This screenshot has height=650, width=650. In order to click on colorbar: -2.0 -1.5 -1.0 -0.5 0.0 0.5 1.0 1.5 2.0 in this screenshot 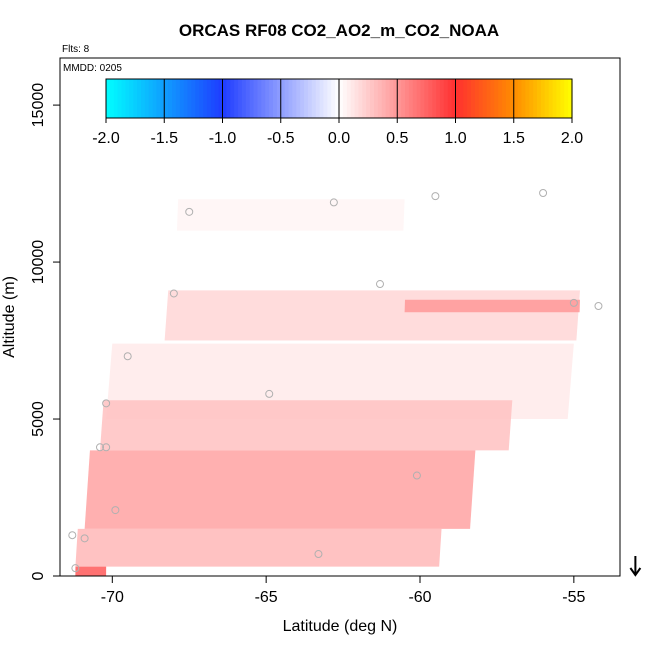, I will do `click(337, 112)`.